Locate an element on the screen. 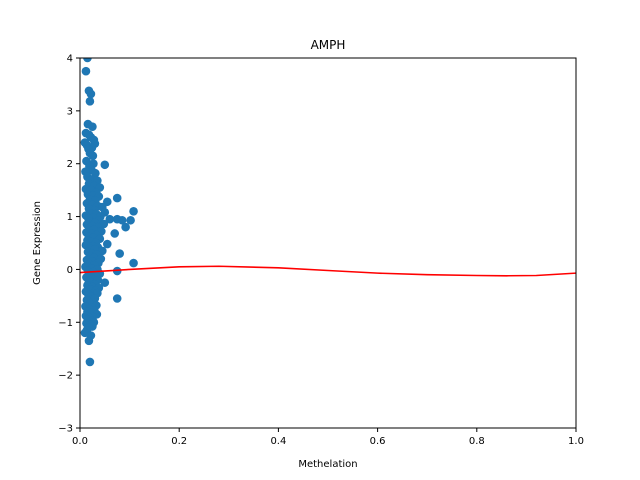 This screenshot has height=480, width=640. chart-title: AMPH is located at coordinates (328, 45).